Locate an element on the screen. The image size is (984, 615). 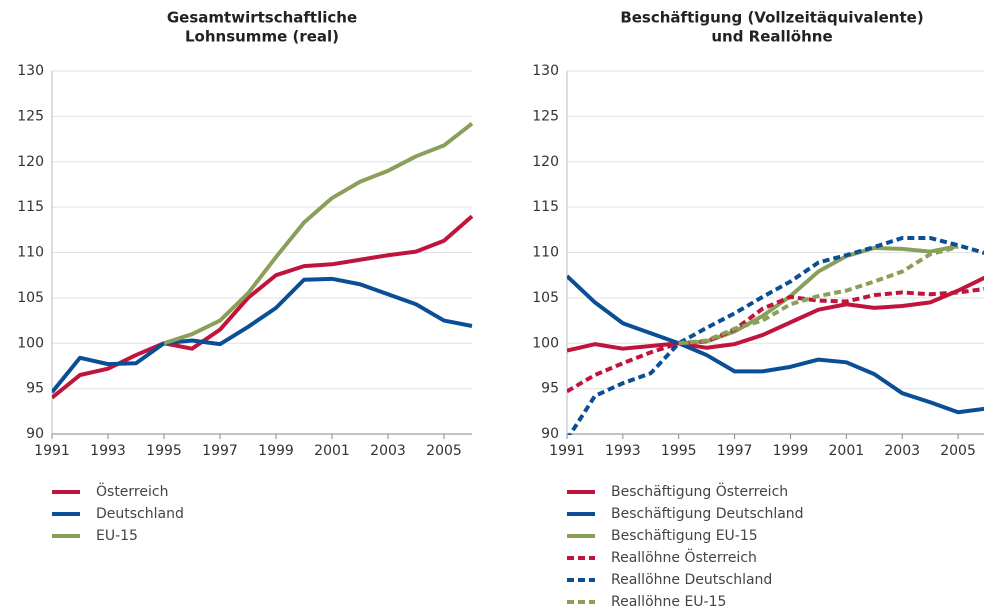
legend-label: Beschäftigung Deutschland is located at coordinates (707, 514).